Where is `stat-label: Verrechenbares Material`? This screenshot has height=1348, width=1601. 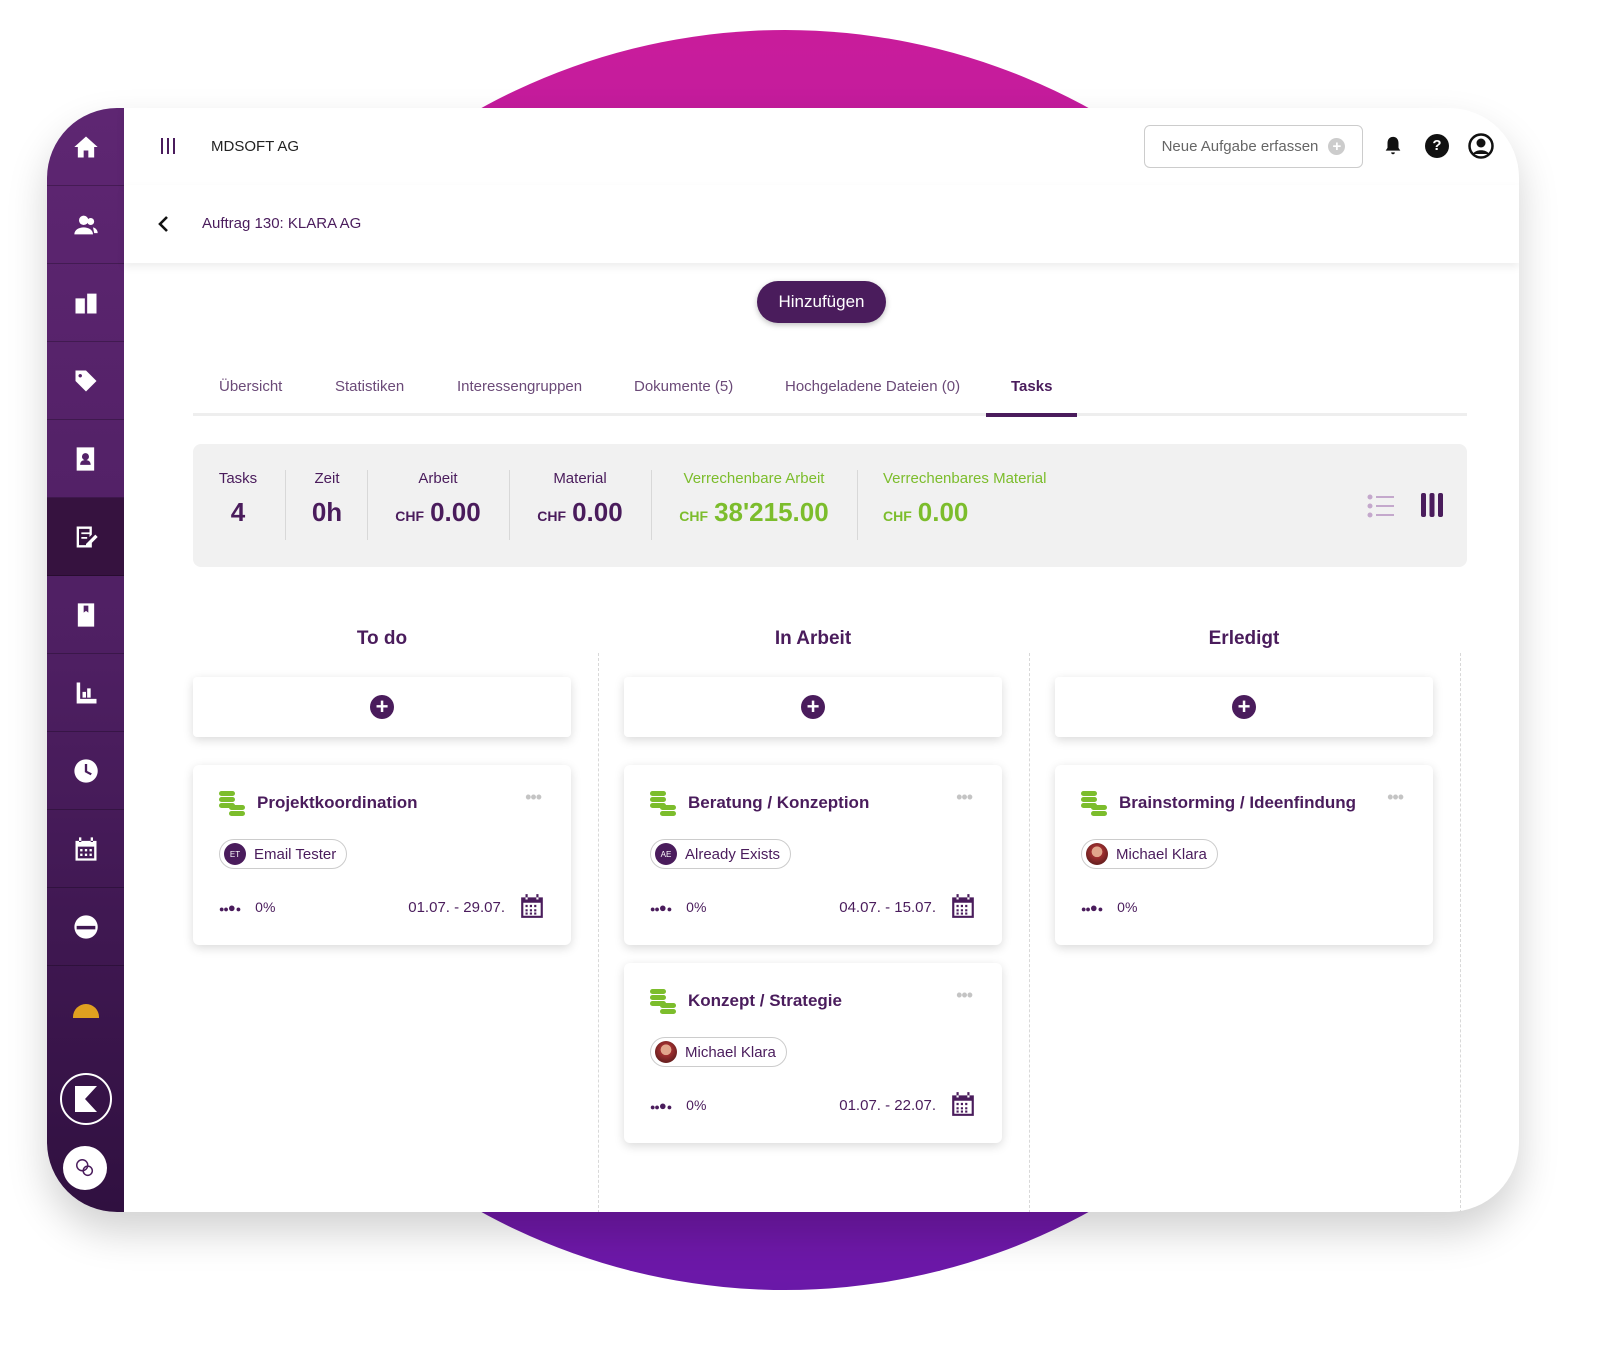
stat-label: Verrechenbares Material is located at coordinates (965, 478).